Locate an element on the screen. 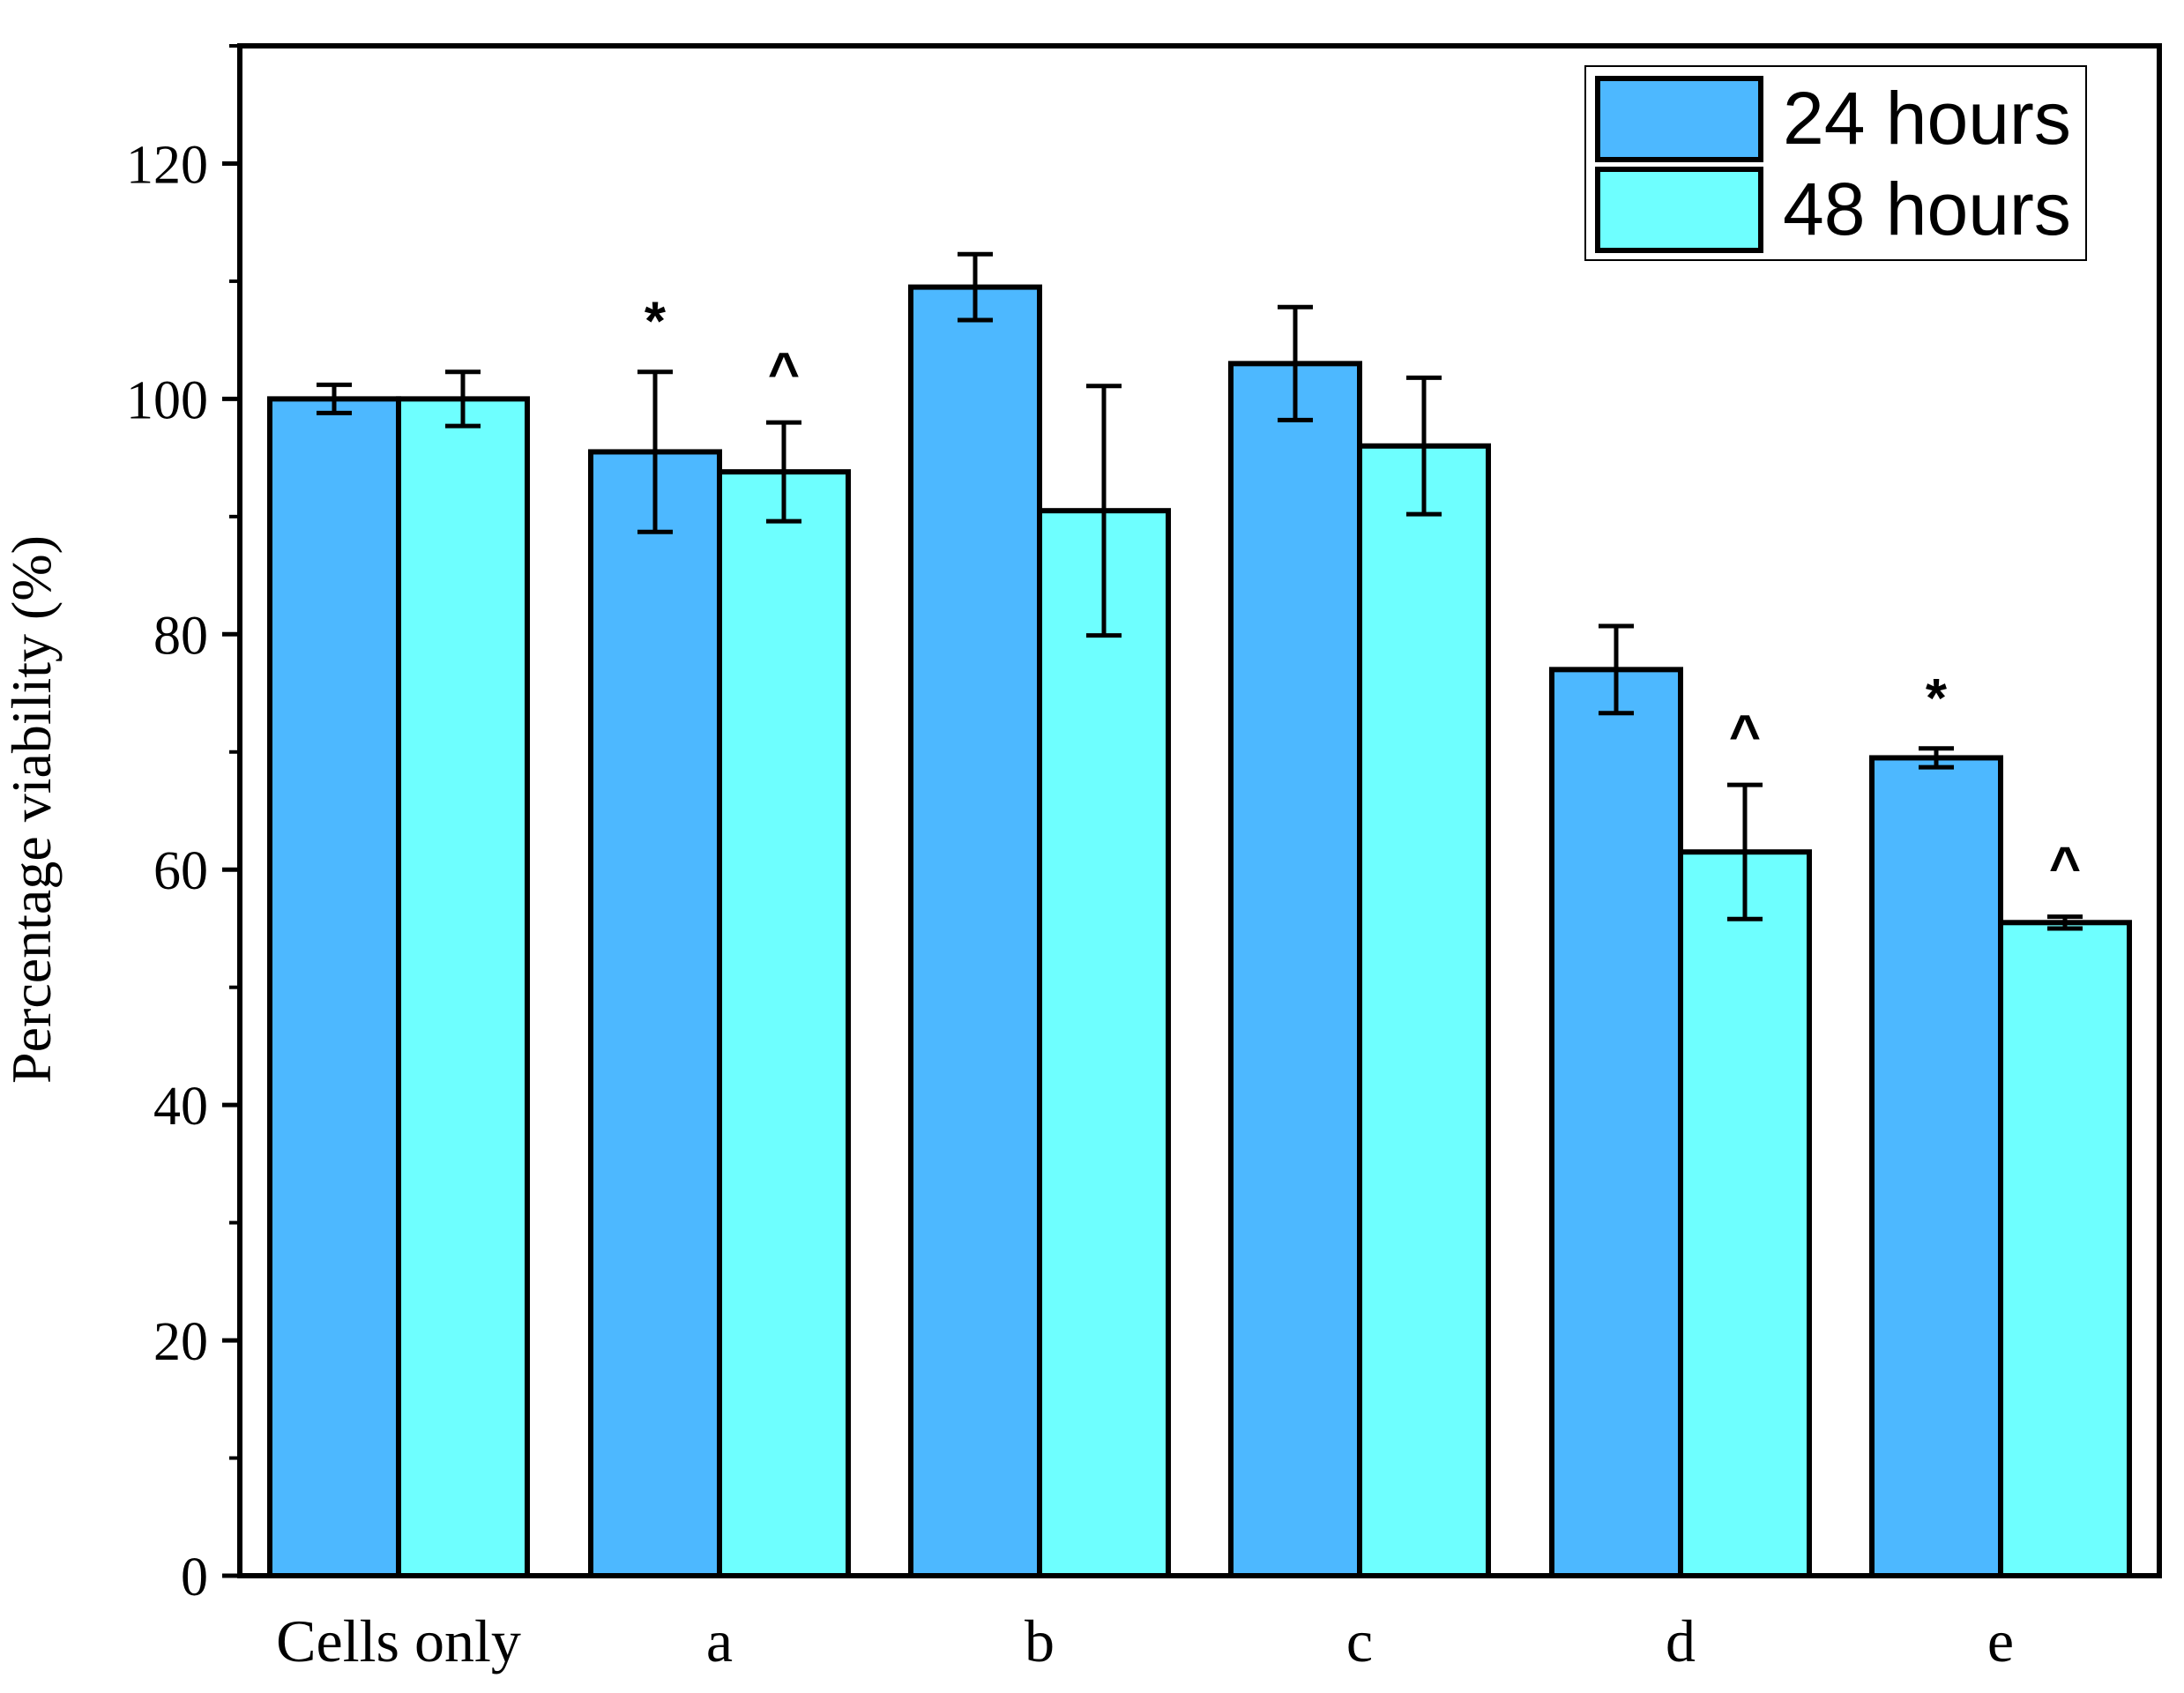 Image resolution: width=2184 pixels, height=1693 pixels. significance-mark-24-hours-a: * is located at coordinates (656, 322).